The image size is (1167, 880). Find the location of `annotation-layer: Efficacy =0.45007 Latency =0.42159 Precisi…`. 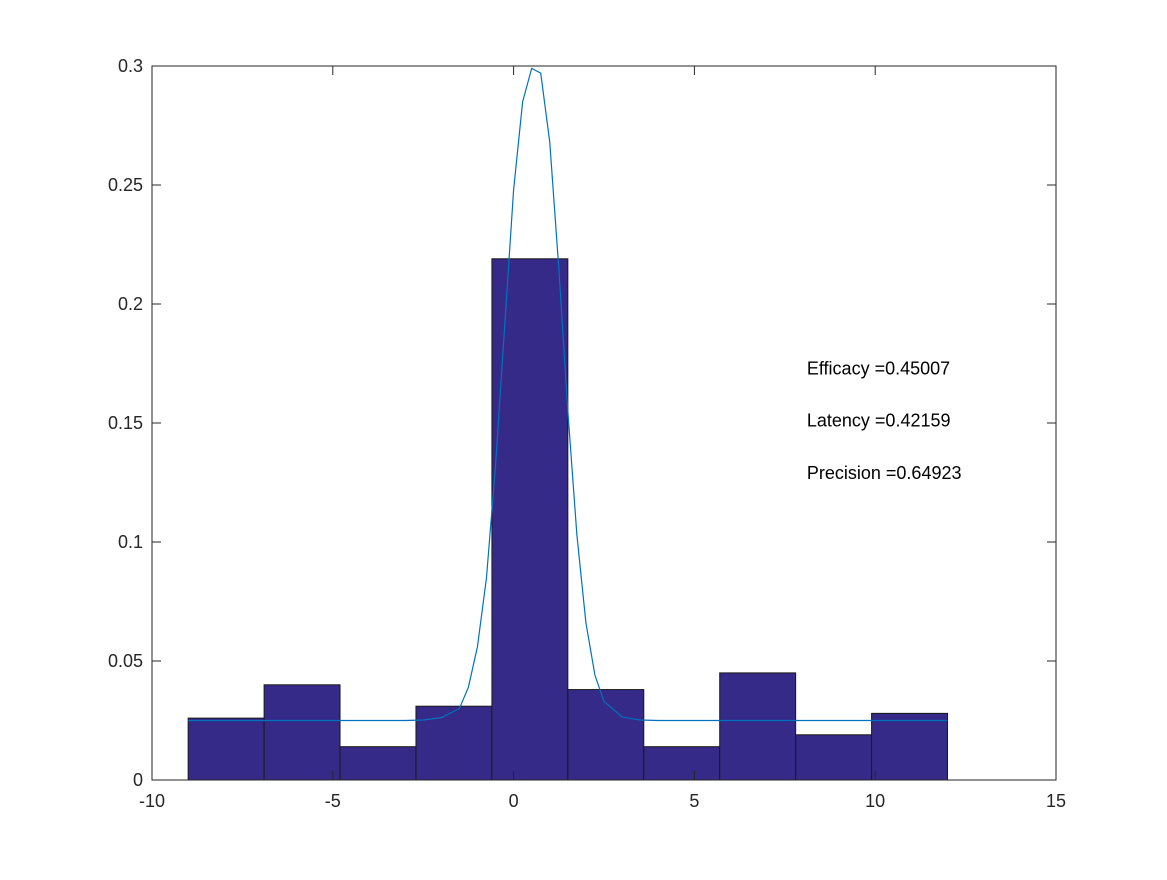

annotation-layer: Efficacy =0.45007 Latency =0.42159 Precisi… is located at coordinates (884, 420).